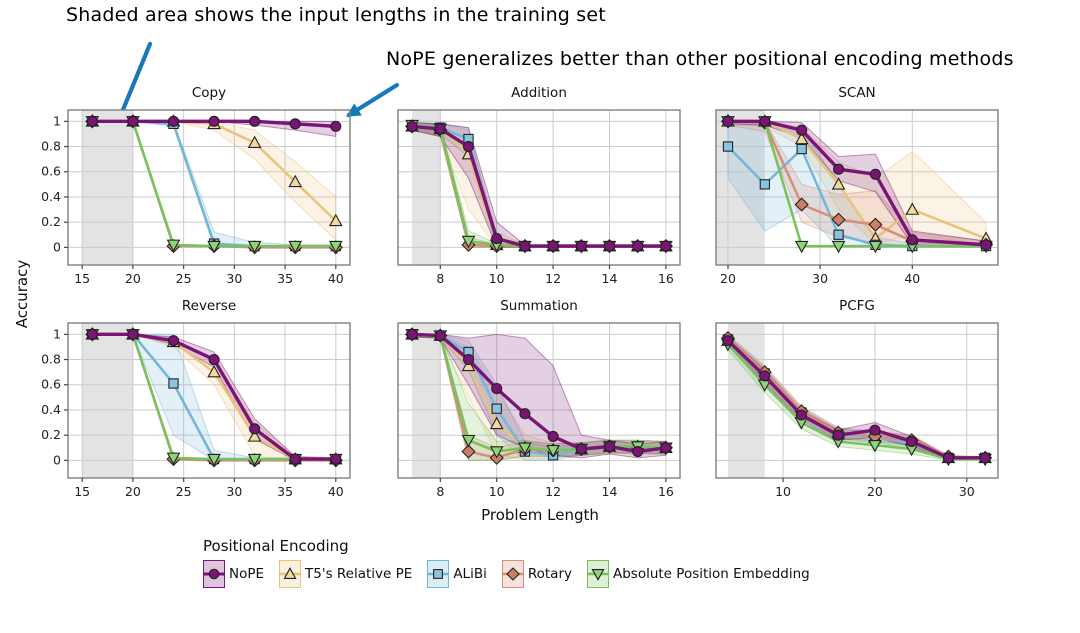 This screenshot has width=1080, height=633. Describe the element at coordinates (540, 515) in the screenshot. I see `x-axis-label: Problem Length` at that location.